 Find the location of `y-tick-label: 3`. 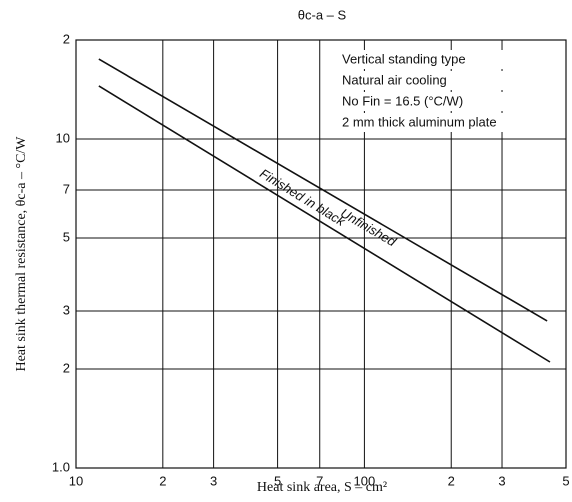

y-tick-label: 3 is located at coordinates (66, 309).